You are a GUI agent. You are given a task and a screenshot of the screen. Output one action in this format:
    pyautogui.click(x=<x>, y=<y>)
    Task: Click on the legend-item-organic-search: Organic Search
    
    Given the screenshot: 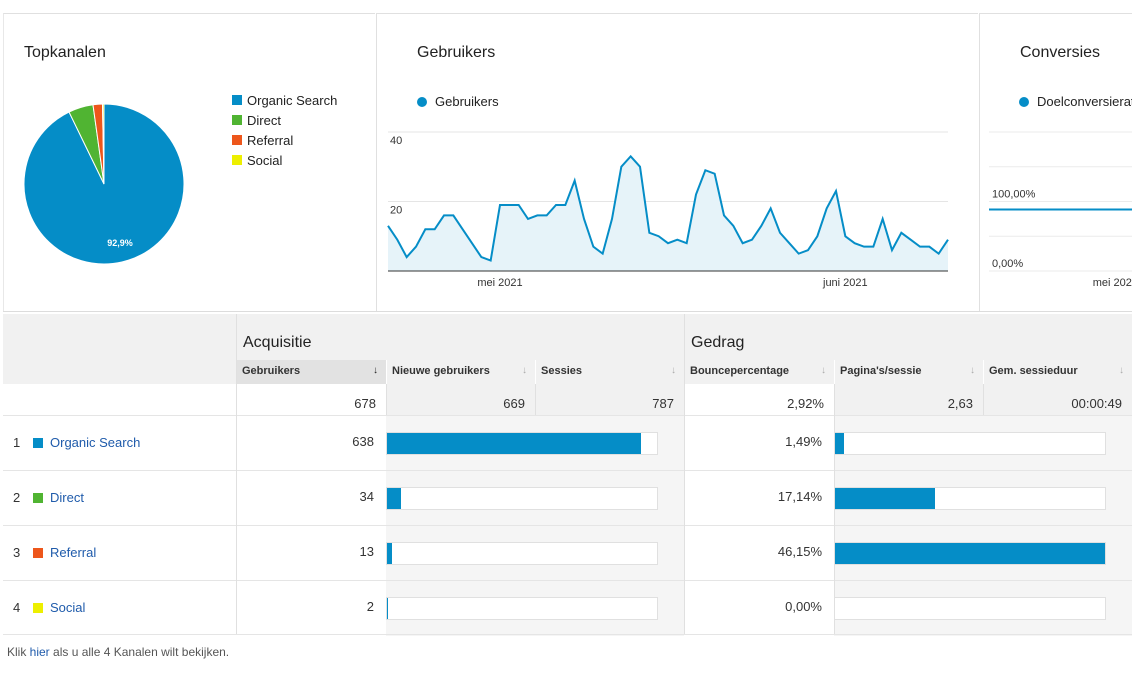 What is the action you would take?
    pyautogui.click(x=284, y=100)
    